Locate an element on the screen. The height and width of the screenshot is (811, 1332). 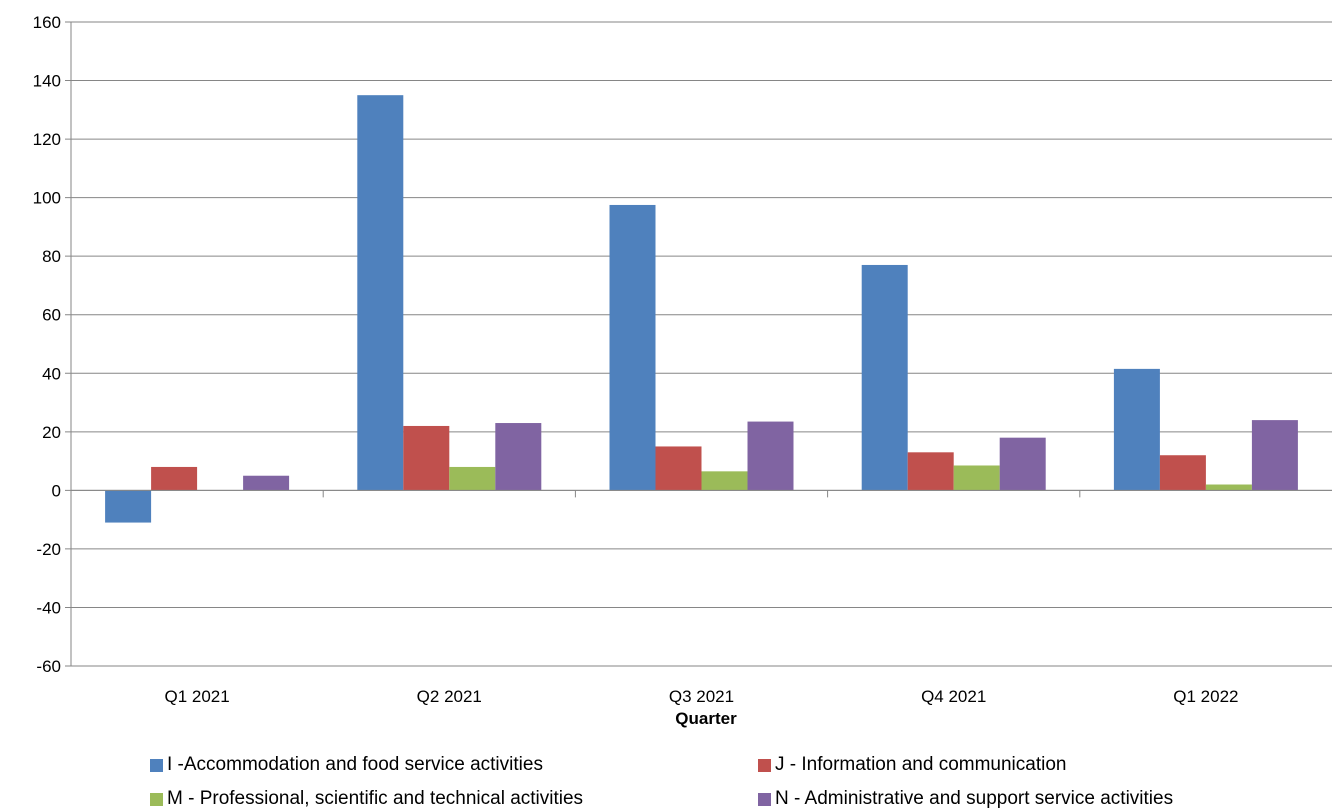
bar-series-3-q4-2021 is located at coordinates (976, 478).